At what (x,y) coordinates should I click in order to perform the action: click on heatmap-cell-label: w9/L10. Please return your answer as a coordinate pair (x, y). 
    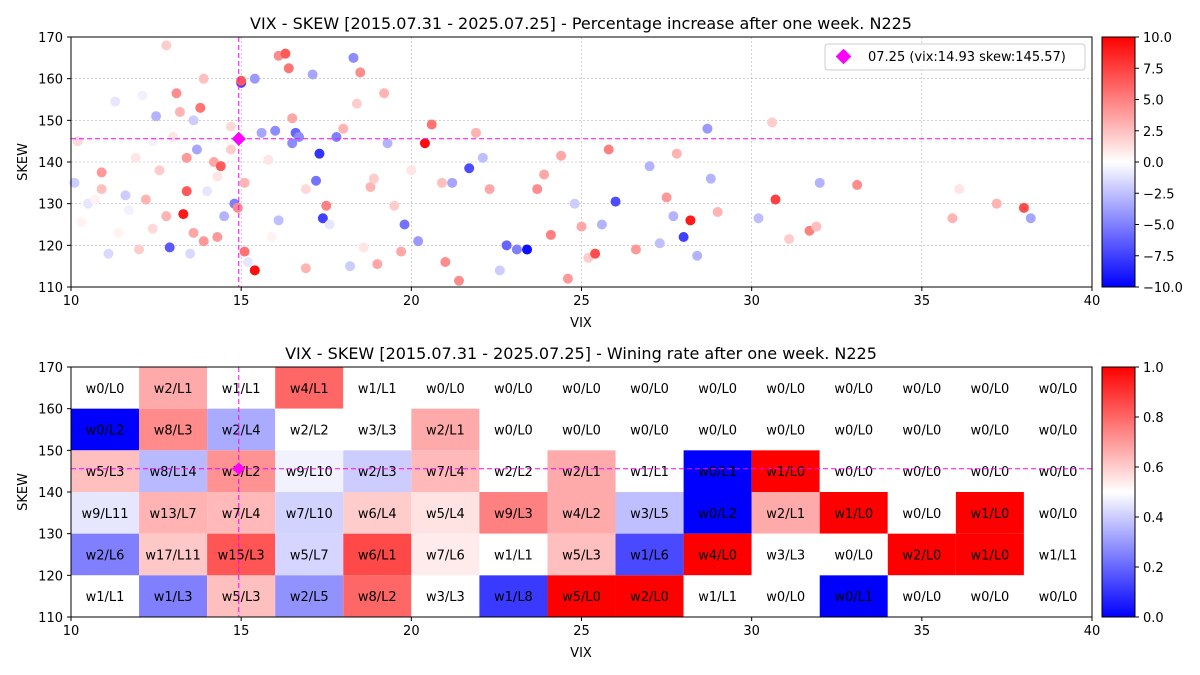
    Looking at the image, I should click on (309, 472).